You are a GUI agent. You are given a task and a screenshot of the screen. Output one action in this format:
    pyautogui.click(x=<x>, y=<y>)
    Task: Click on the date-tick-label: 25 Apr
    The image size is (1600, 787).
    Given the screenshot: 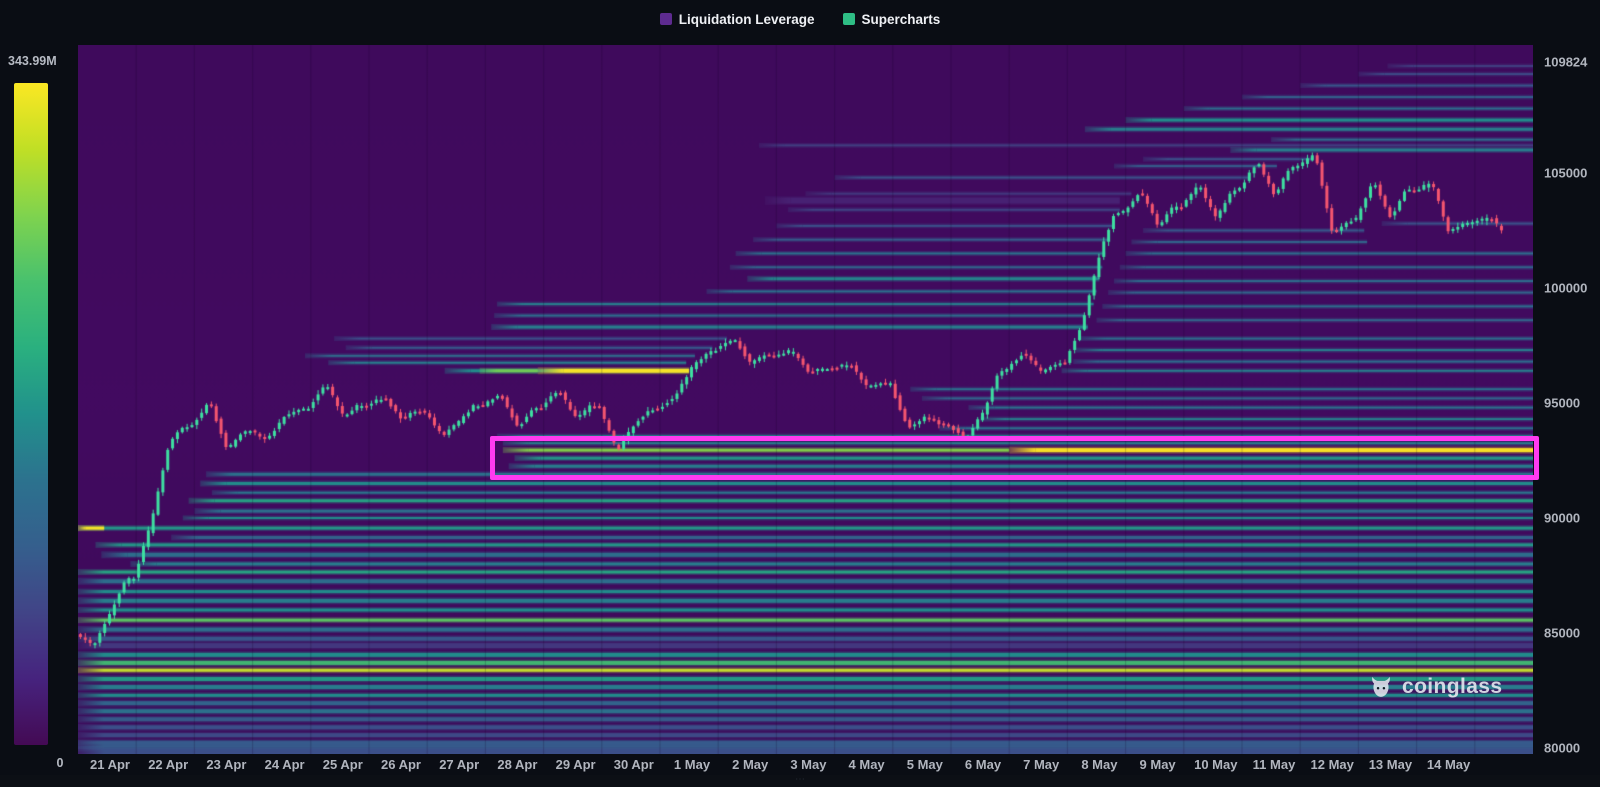 What is the action you would take?
    pyautogui.click(x=342, y=764)
    